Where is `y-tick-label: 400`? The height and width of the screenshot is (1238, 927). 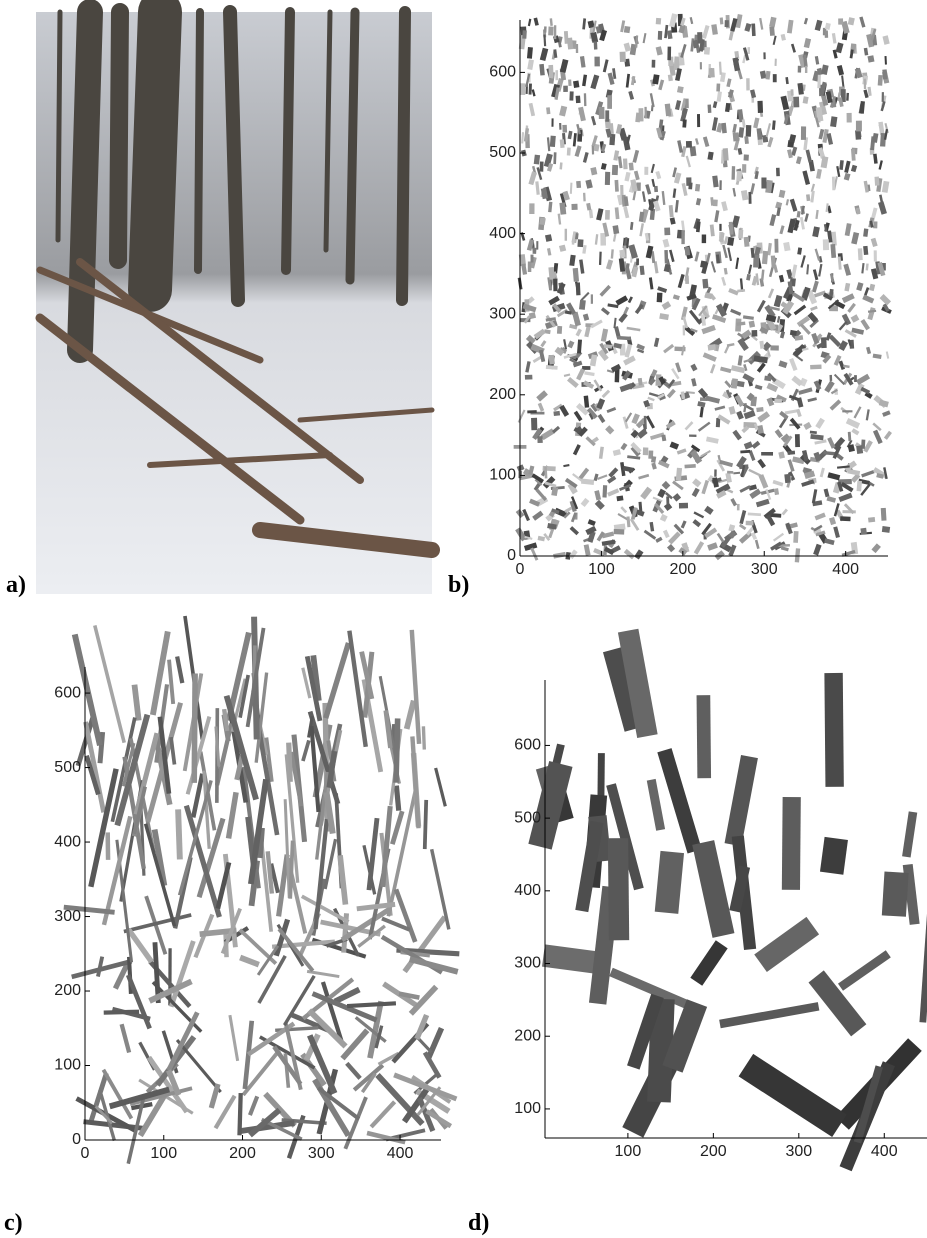 y-tick-label: 400 is located at coordinates (527, 890).